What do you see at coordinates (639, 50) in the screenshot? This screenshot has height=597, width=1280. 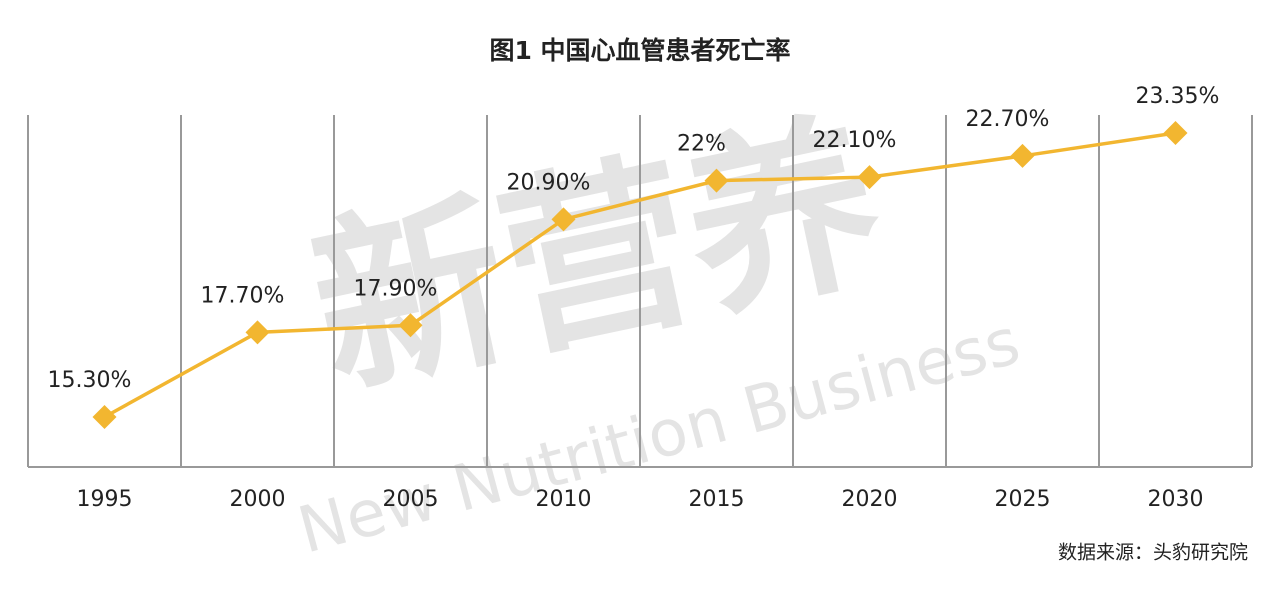 I see `chart-title: 图1 中国心血管患者死亡率` at bounding box center [639, 50].